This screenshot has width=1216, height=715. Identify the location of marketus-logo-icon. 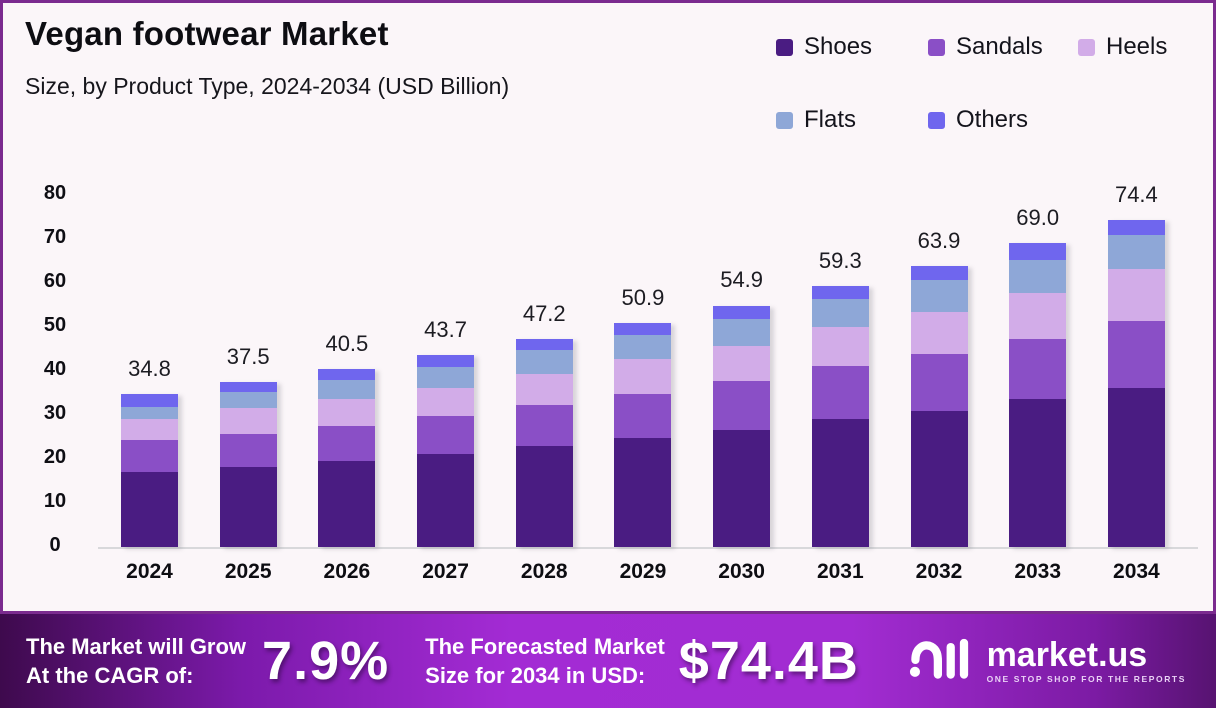
(942, 661).